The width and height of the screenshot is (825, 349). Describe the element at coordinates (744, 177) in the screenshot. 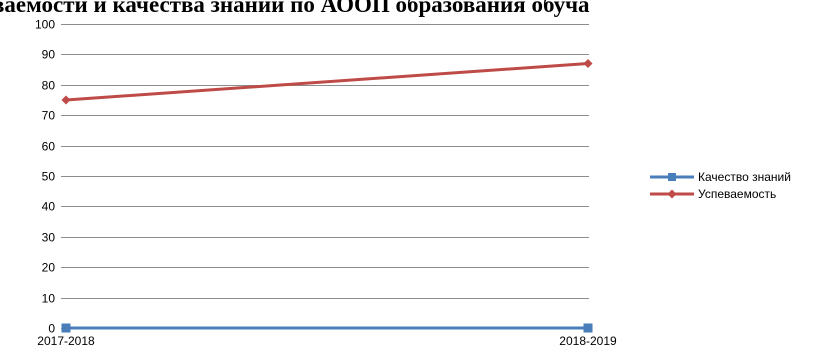

I see `legend-label: Качество знаний` at that location.